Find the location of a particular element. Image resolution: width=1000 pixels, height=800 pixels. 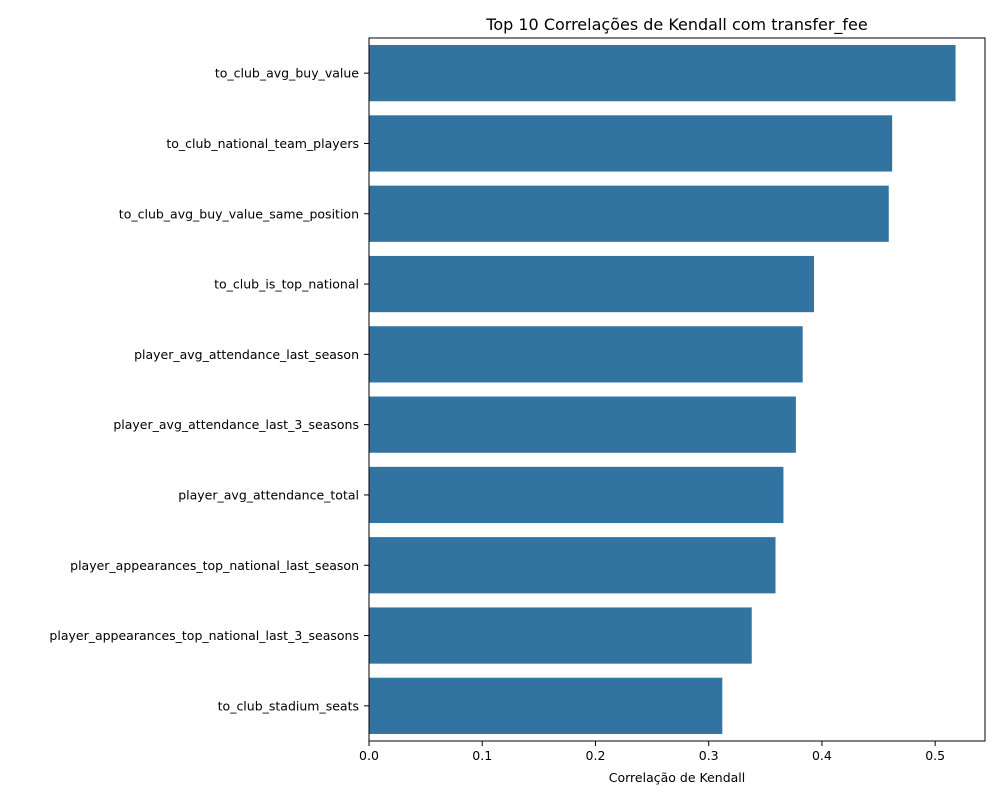

bar-player_avg_attendance_total is located at coordinates (576, 495).